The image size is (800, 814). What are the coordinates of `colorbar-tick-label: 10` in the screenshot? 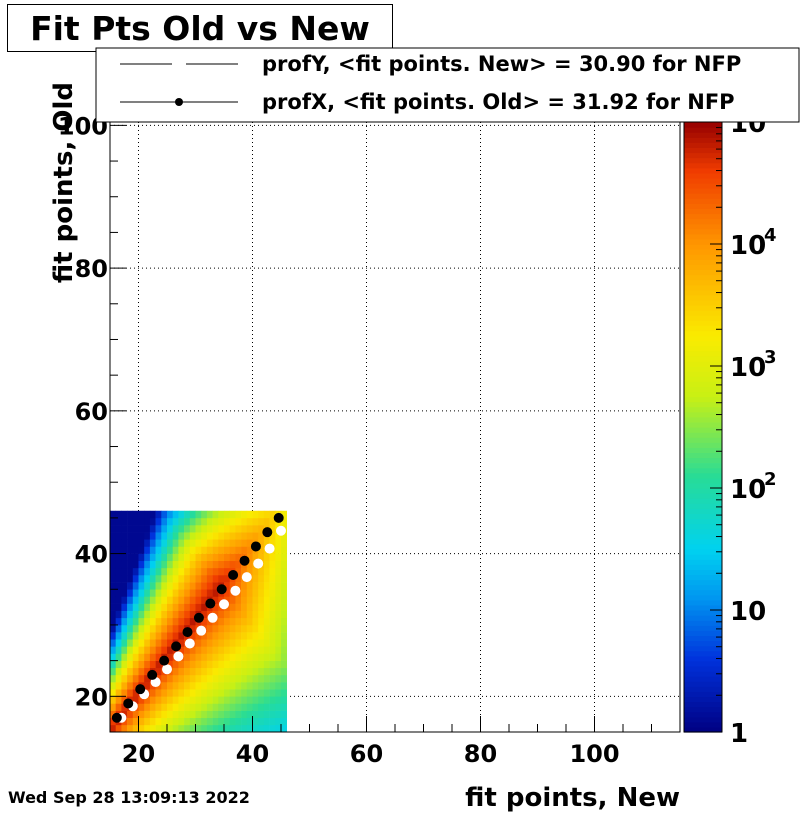 It's located at (748, 612).